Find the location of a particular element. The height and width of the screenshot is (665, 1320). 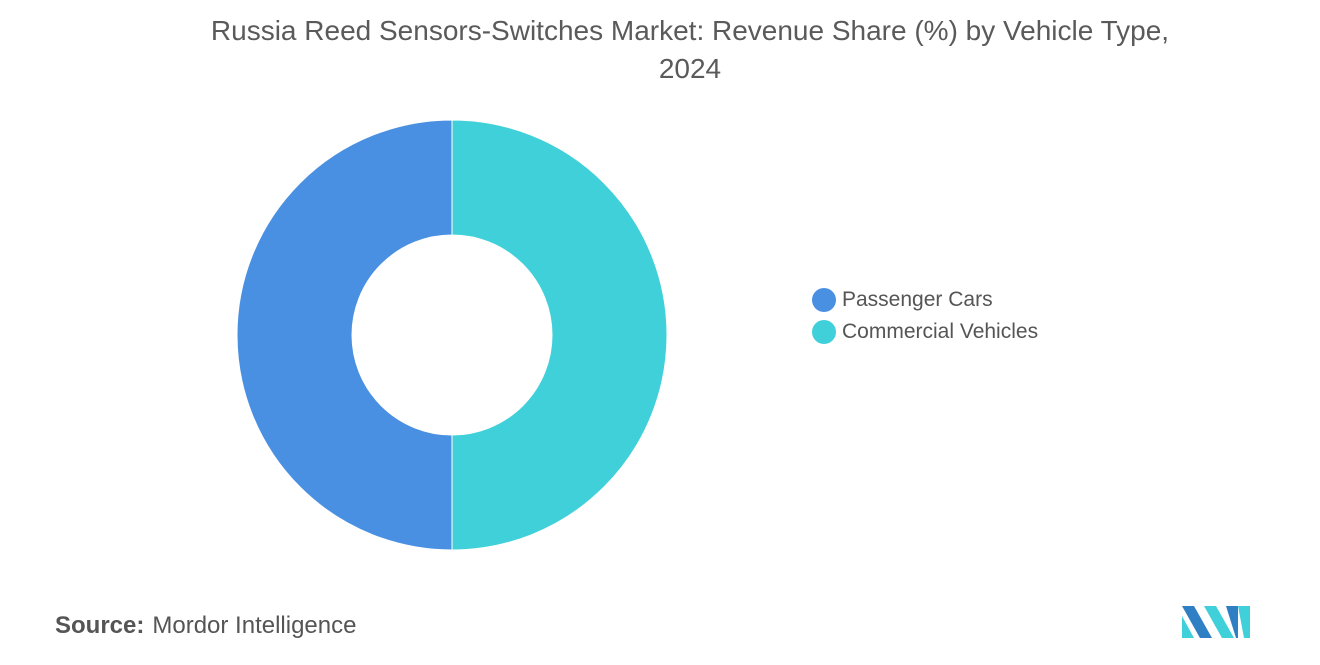

legend-item-passenger-cars: Passenger Cars is located at coordinates (925, 300).